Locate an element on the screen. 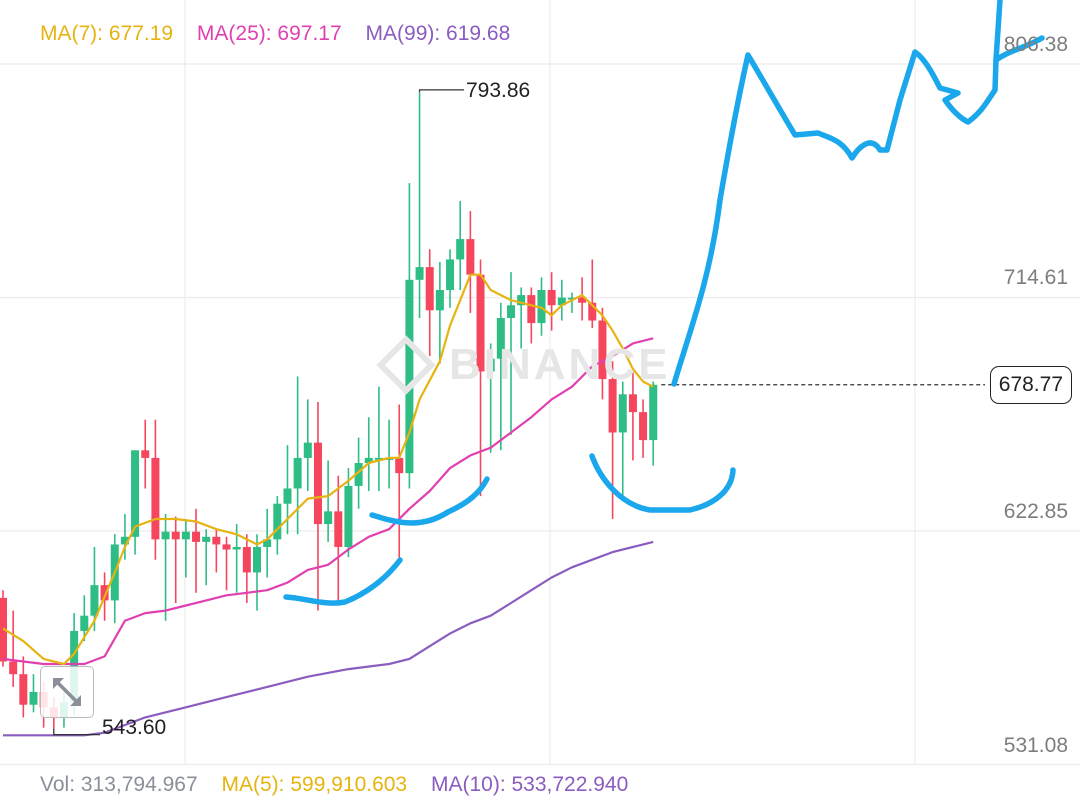 The height and width of the screenshot is (805, 1080). expand-arrows-icon is located at coordinates (67, 692).